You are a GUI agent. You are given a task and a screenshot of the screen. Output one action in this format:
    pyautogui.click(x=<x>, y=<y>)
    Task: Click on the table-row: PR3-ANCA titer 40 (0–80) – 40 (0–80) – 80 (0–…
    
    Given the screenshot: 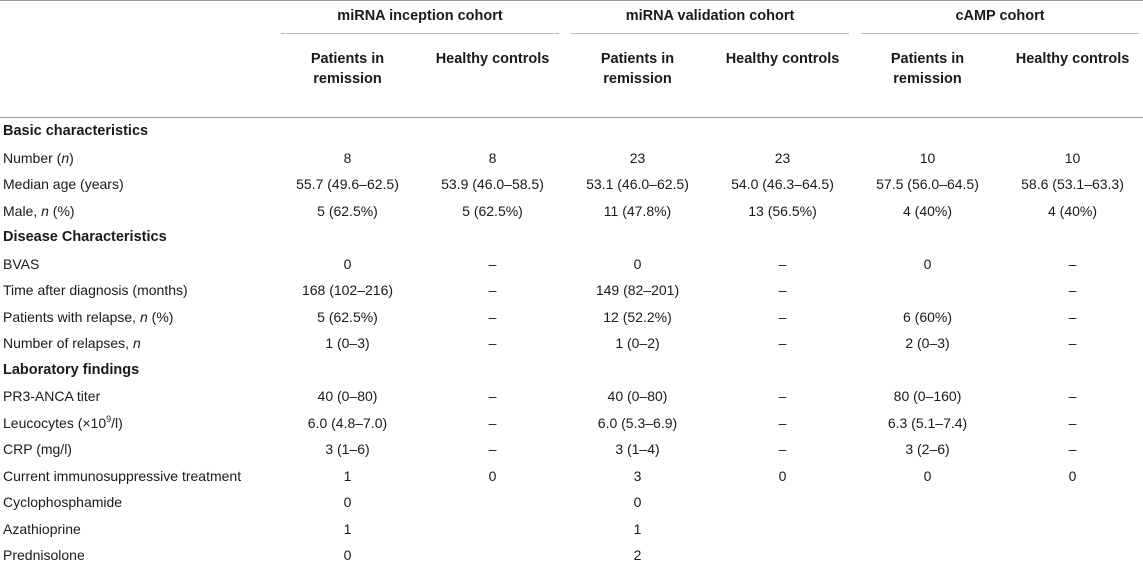 What is the action you would take?
    pyautogui.click(x=571, y=396)
    